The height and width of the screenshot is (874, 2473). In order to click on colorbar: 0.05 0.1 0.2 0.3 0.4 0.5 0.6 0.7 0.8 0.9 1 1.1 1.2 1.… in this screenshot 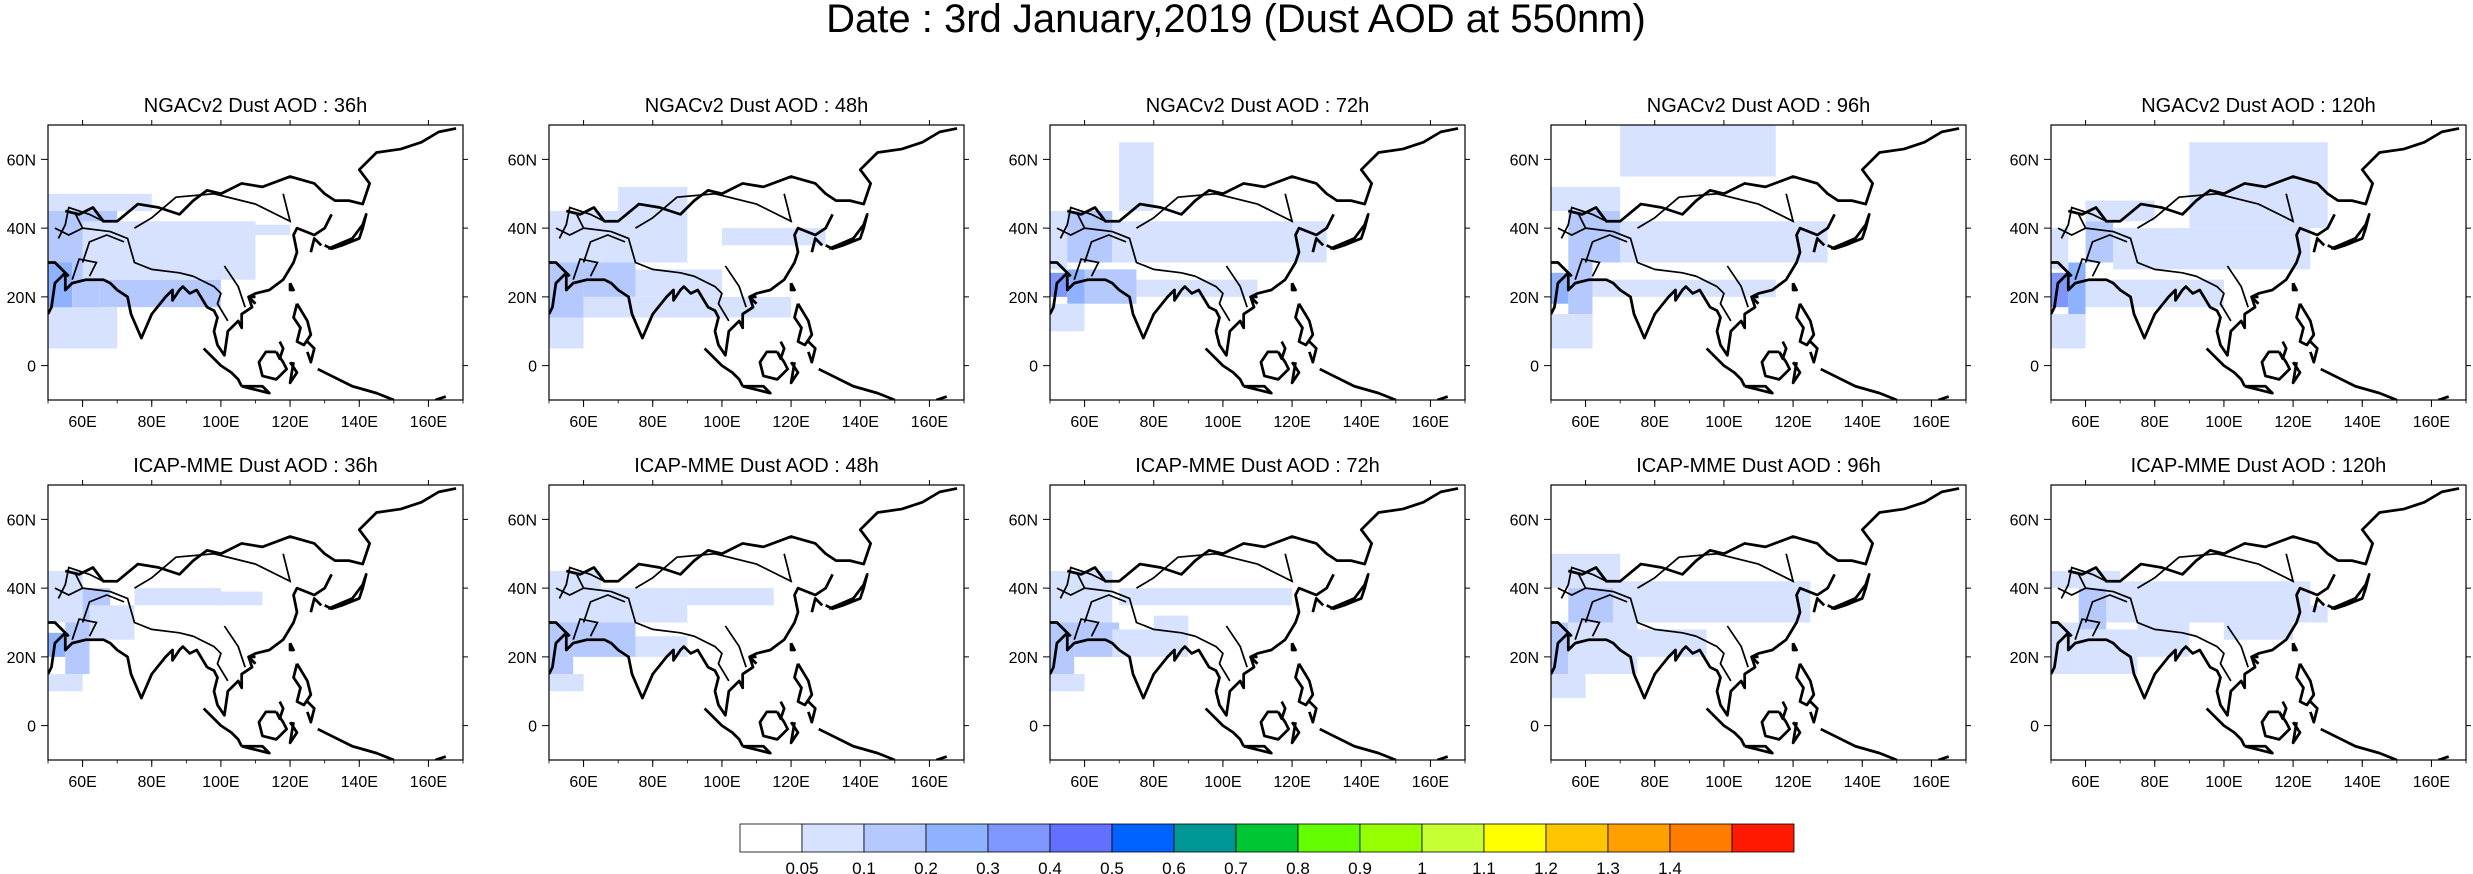, I will do `click(1267, 848)`.